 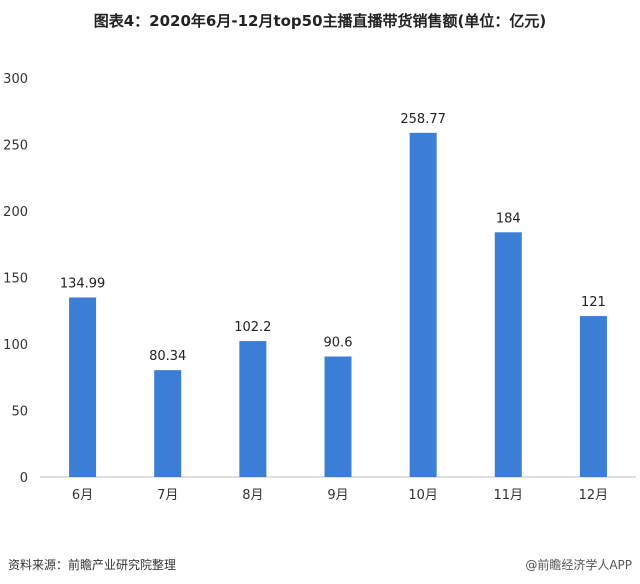 I want to click on x-tick-label: 11月, so click(x=509, y=495).